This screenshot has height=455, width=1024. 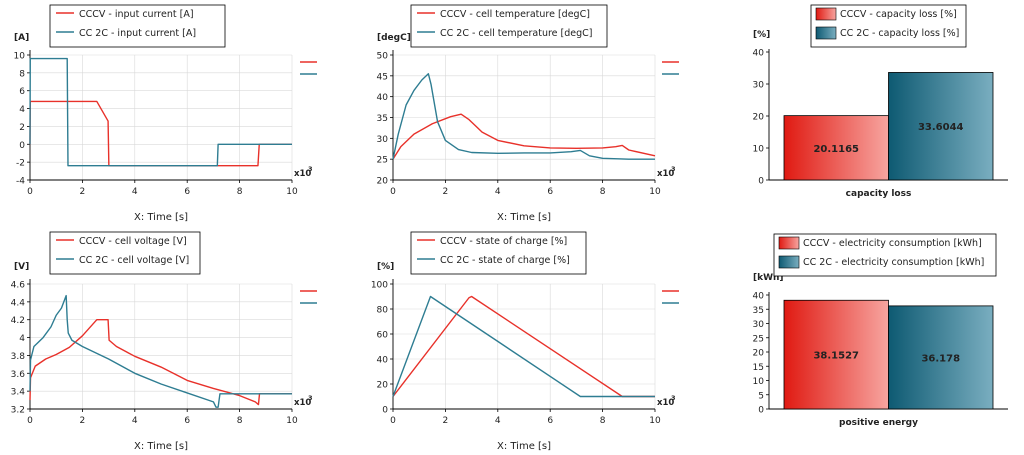 What do you see at coordinates (892, 243) in the screenshot?
I see `legend-entry-0: CCCV - electricity consumption [kWh]` at bounding box center [892, 243].